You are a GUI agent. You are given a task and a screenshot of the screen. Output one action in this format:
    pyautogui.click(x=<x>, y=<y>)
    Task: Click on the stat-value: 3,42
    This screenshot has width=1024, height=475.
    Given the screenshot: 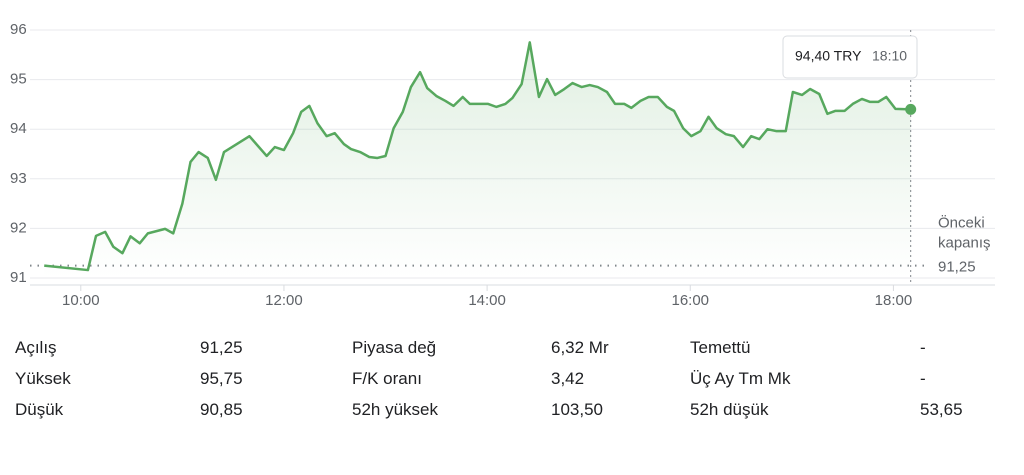 What is the action you would take?
    pyautogui.click(x=568, y=378)
    